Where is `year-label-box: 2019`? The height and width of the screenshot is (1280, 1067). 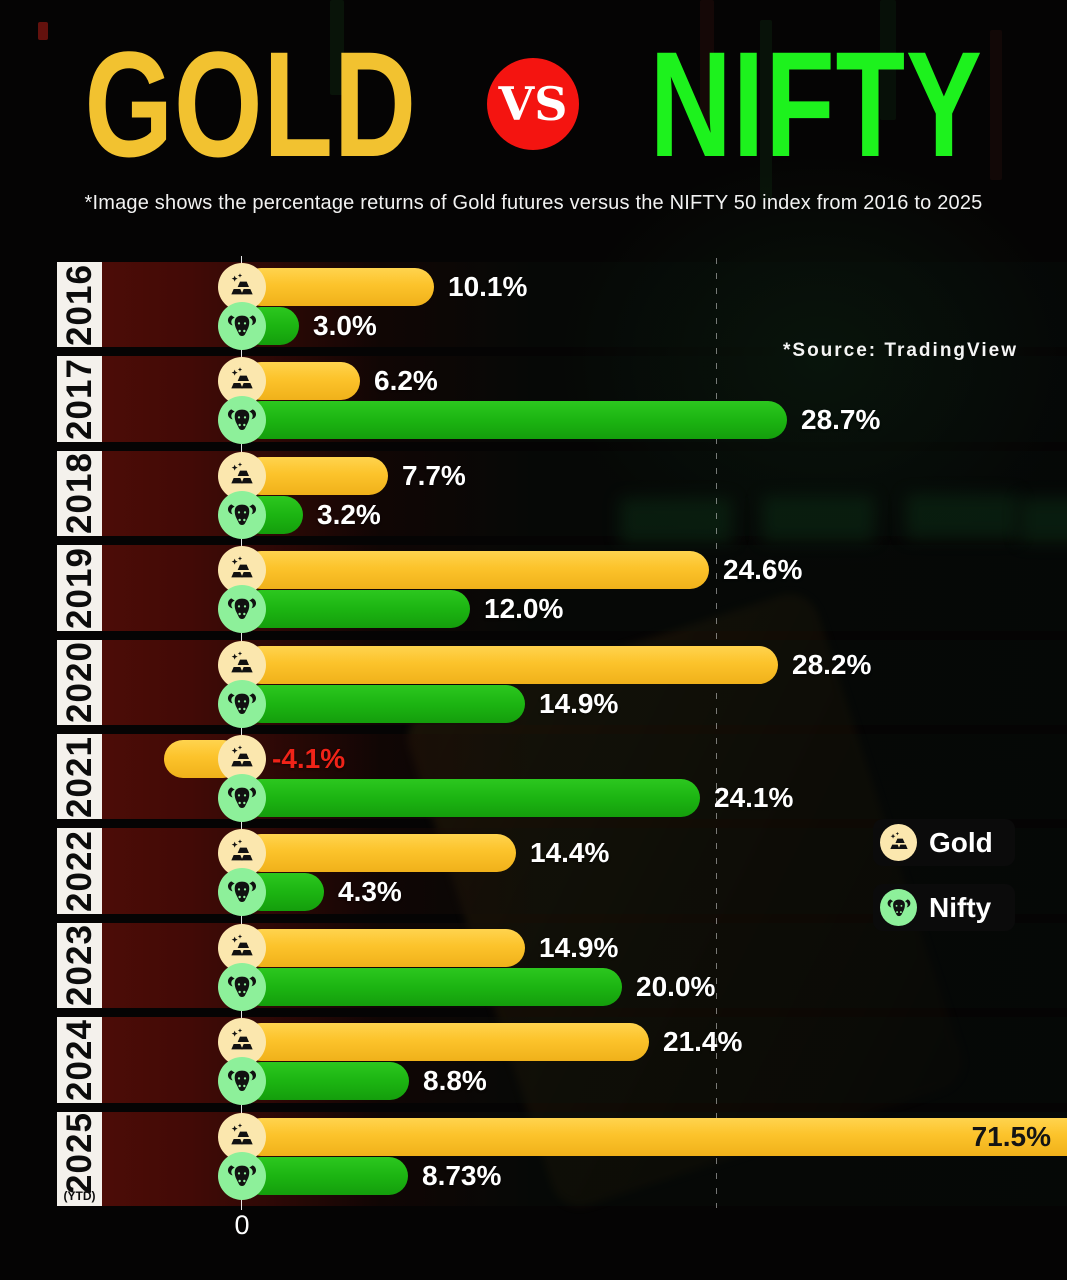
year-label-box: 2019 is located at coordinates (79, 588).